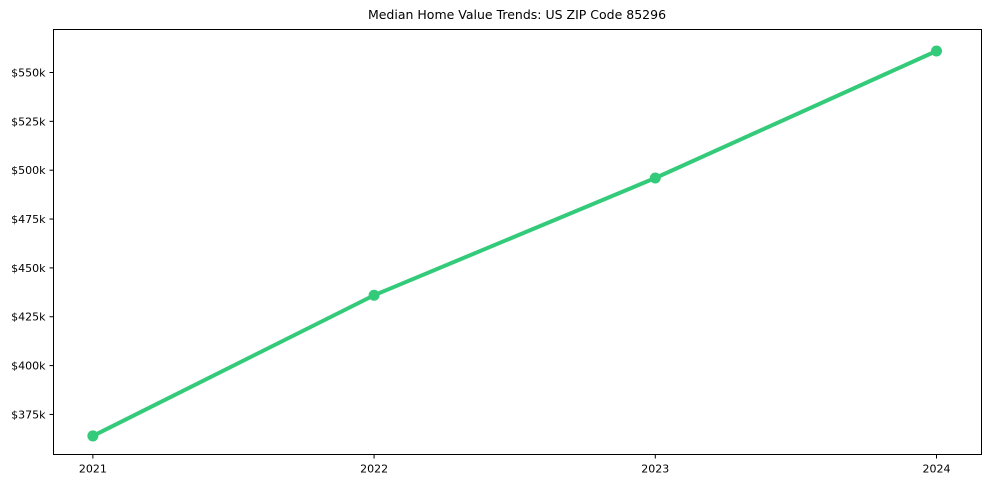 The height and width of the screenshot is (490, 990). What do you see at coordinates (28, 268) in the screenshot?
I see `y-tick-label: $450k` at bounding box center [28, 268].